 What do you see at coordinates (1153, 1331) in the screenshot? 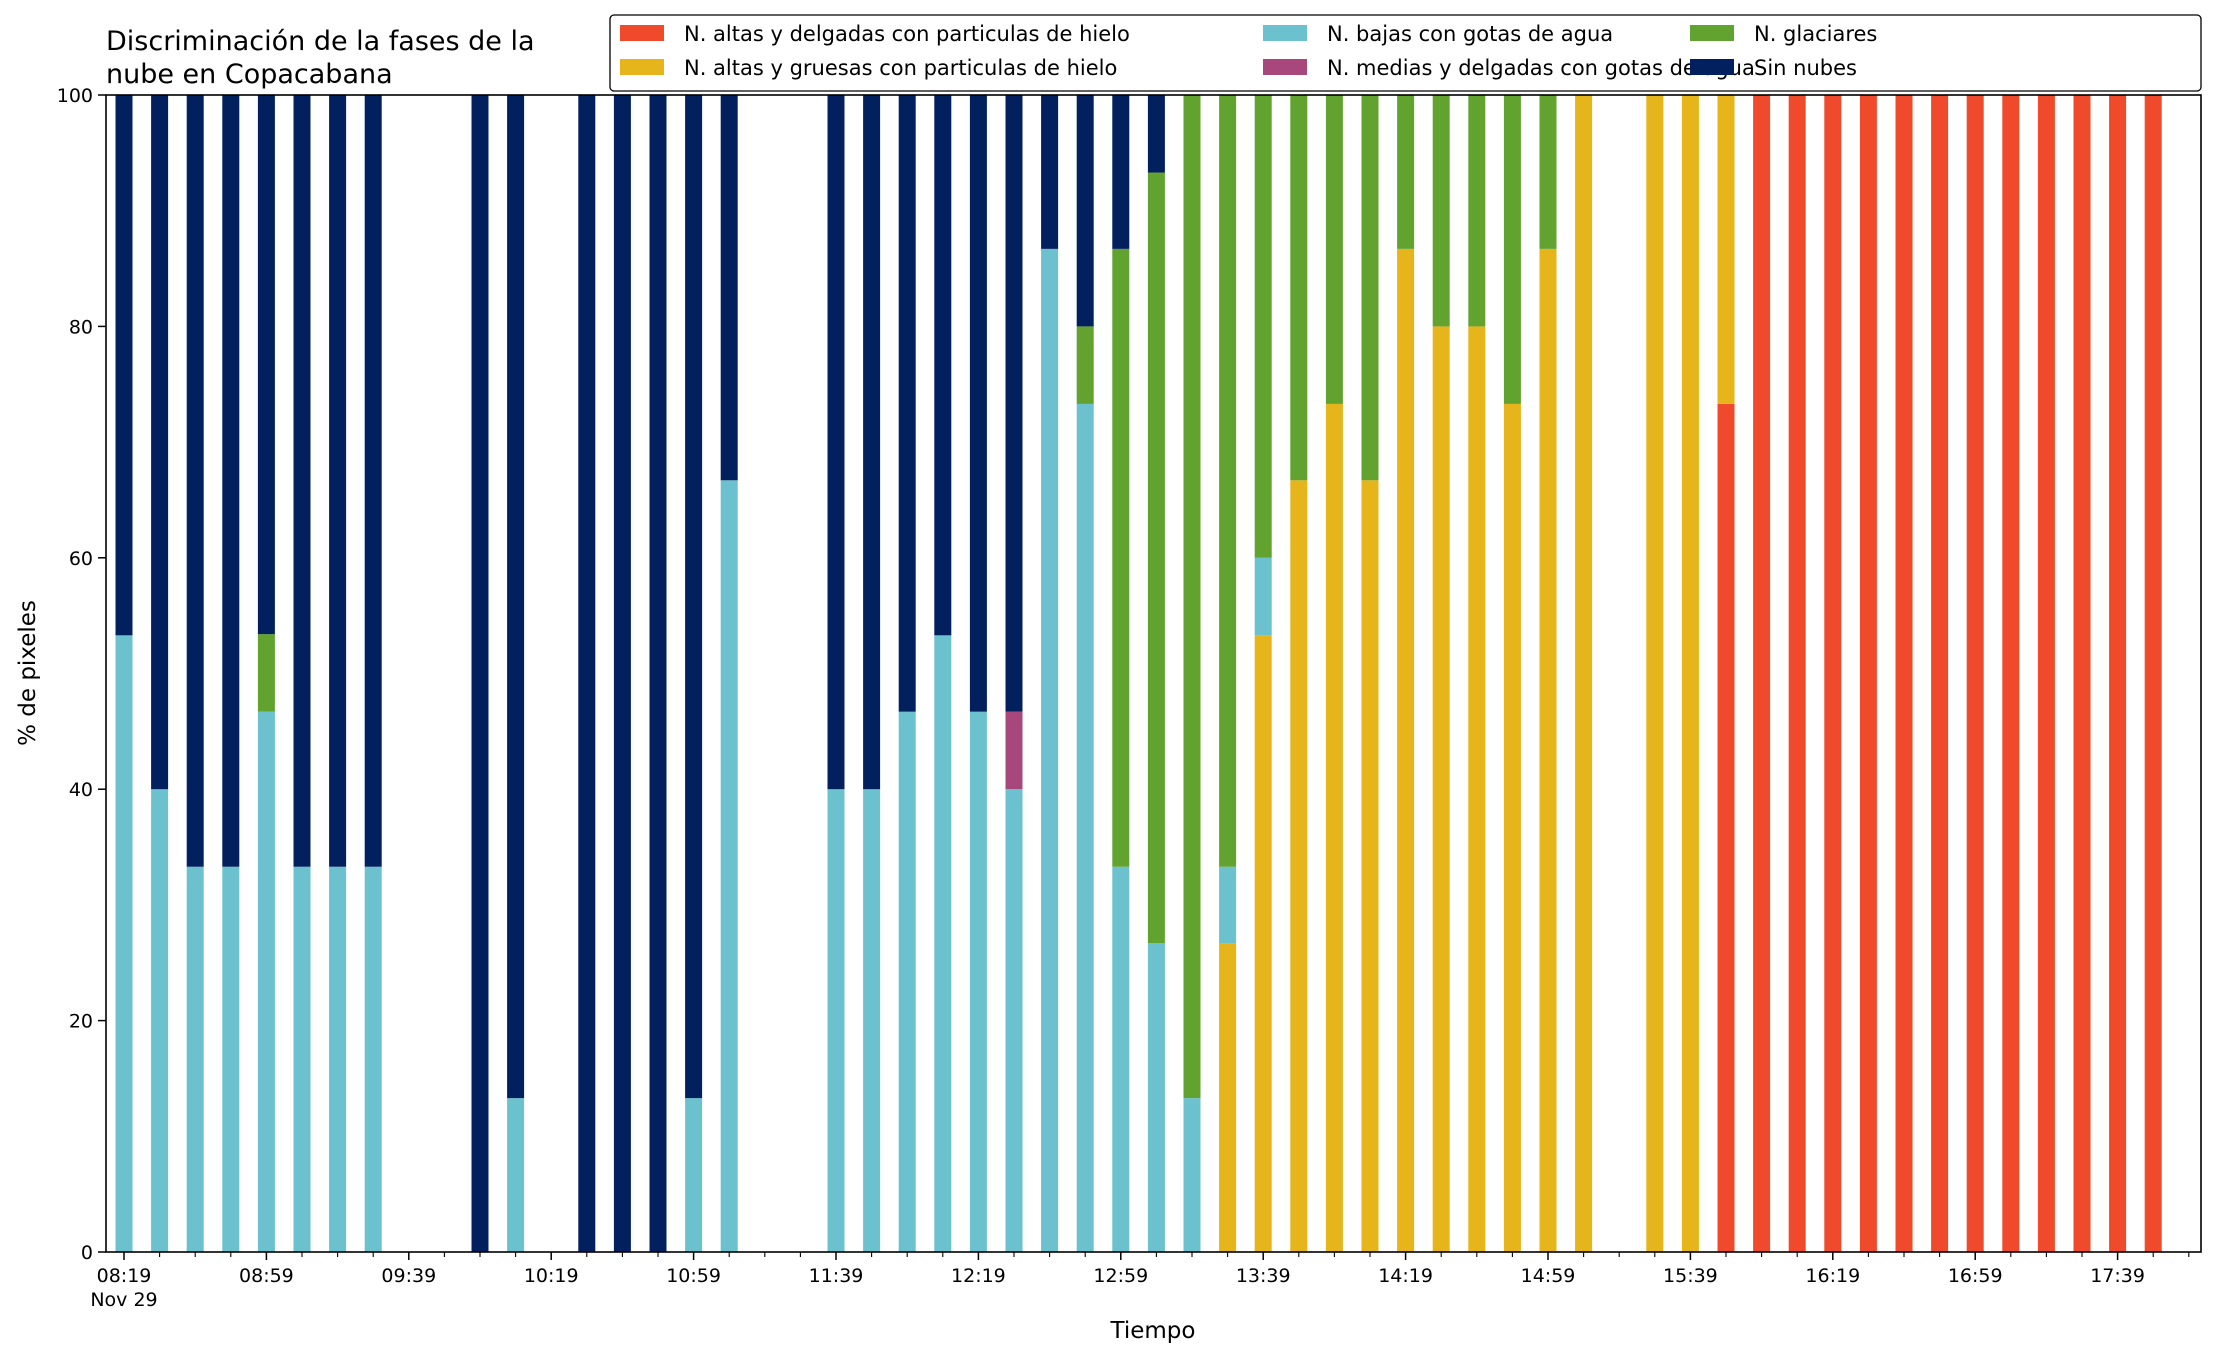
I see `x-axis-label: Tiempo` at bounding box center [1153, 1331].